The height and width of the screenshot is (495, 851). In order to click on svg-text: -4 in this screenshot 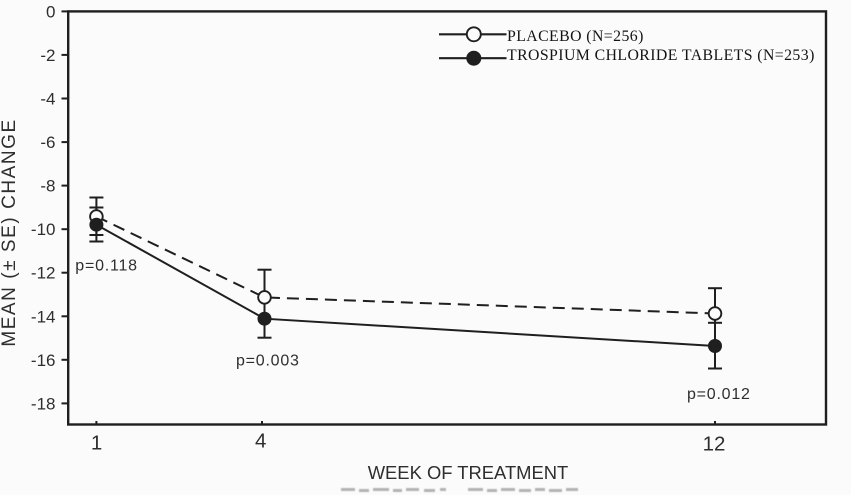, I will do `click(47, 99)`.